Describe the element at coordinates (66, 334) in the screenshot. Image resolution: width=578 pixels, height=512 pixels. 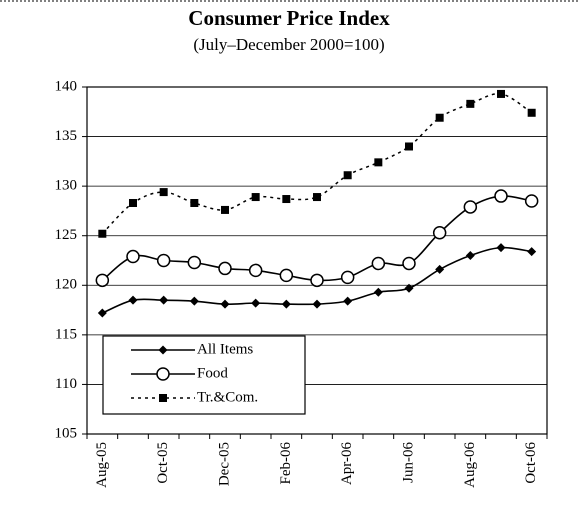
I see `y-tick-label: 115` at that location.